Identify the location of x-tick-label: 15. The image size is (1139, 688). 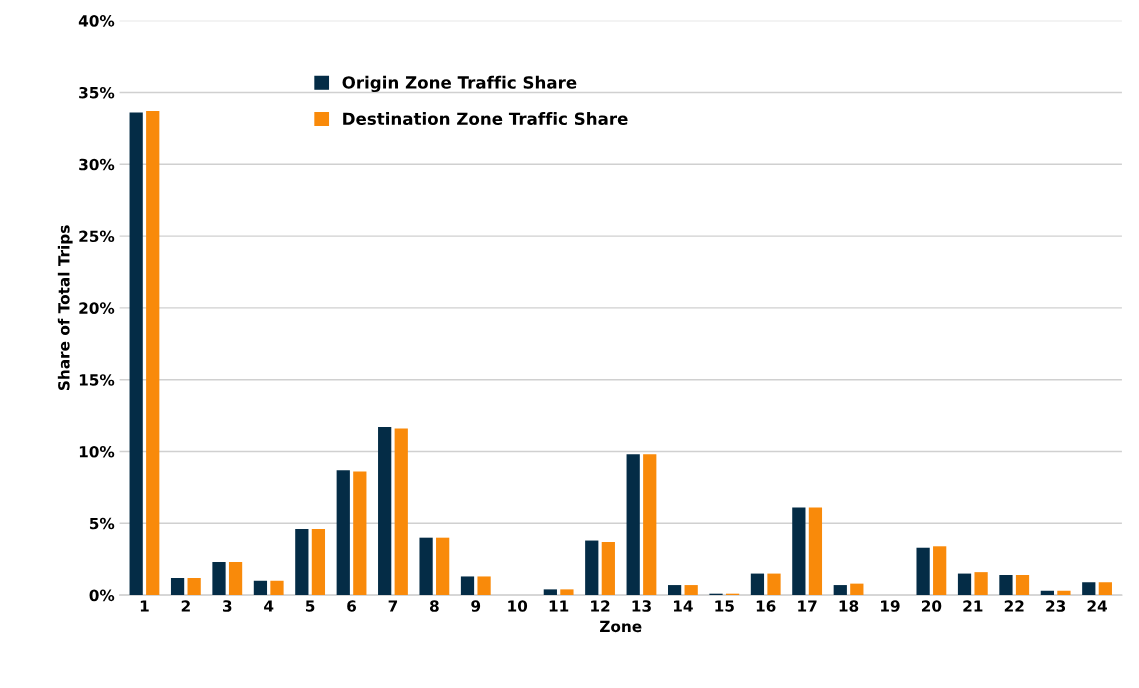
(724, 606).